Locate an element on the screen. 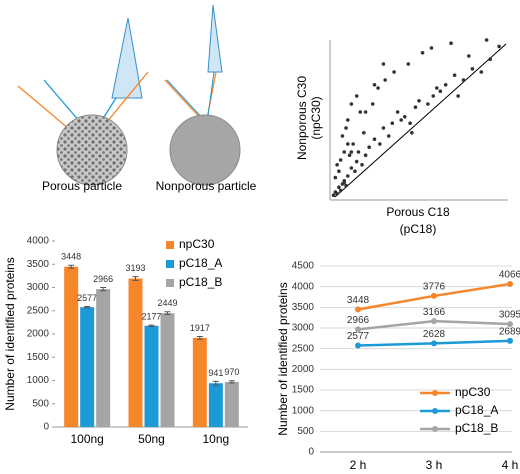  x-tick-label: 4 h is located at coordinates (510, 465).